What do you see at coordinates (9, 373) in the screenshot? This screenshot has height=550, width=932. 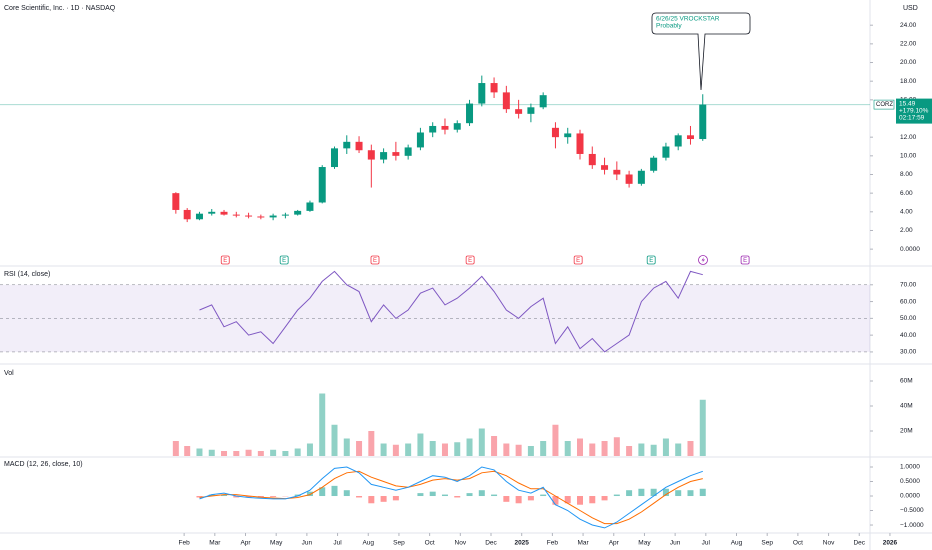 I see `pane-title: Vol` at bounding box center [9, 373].